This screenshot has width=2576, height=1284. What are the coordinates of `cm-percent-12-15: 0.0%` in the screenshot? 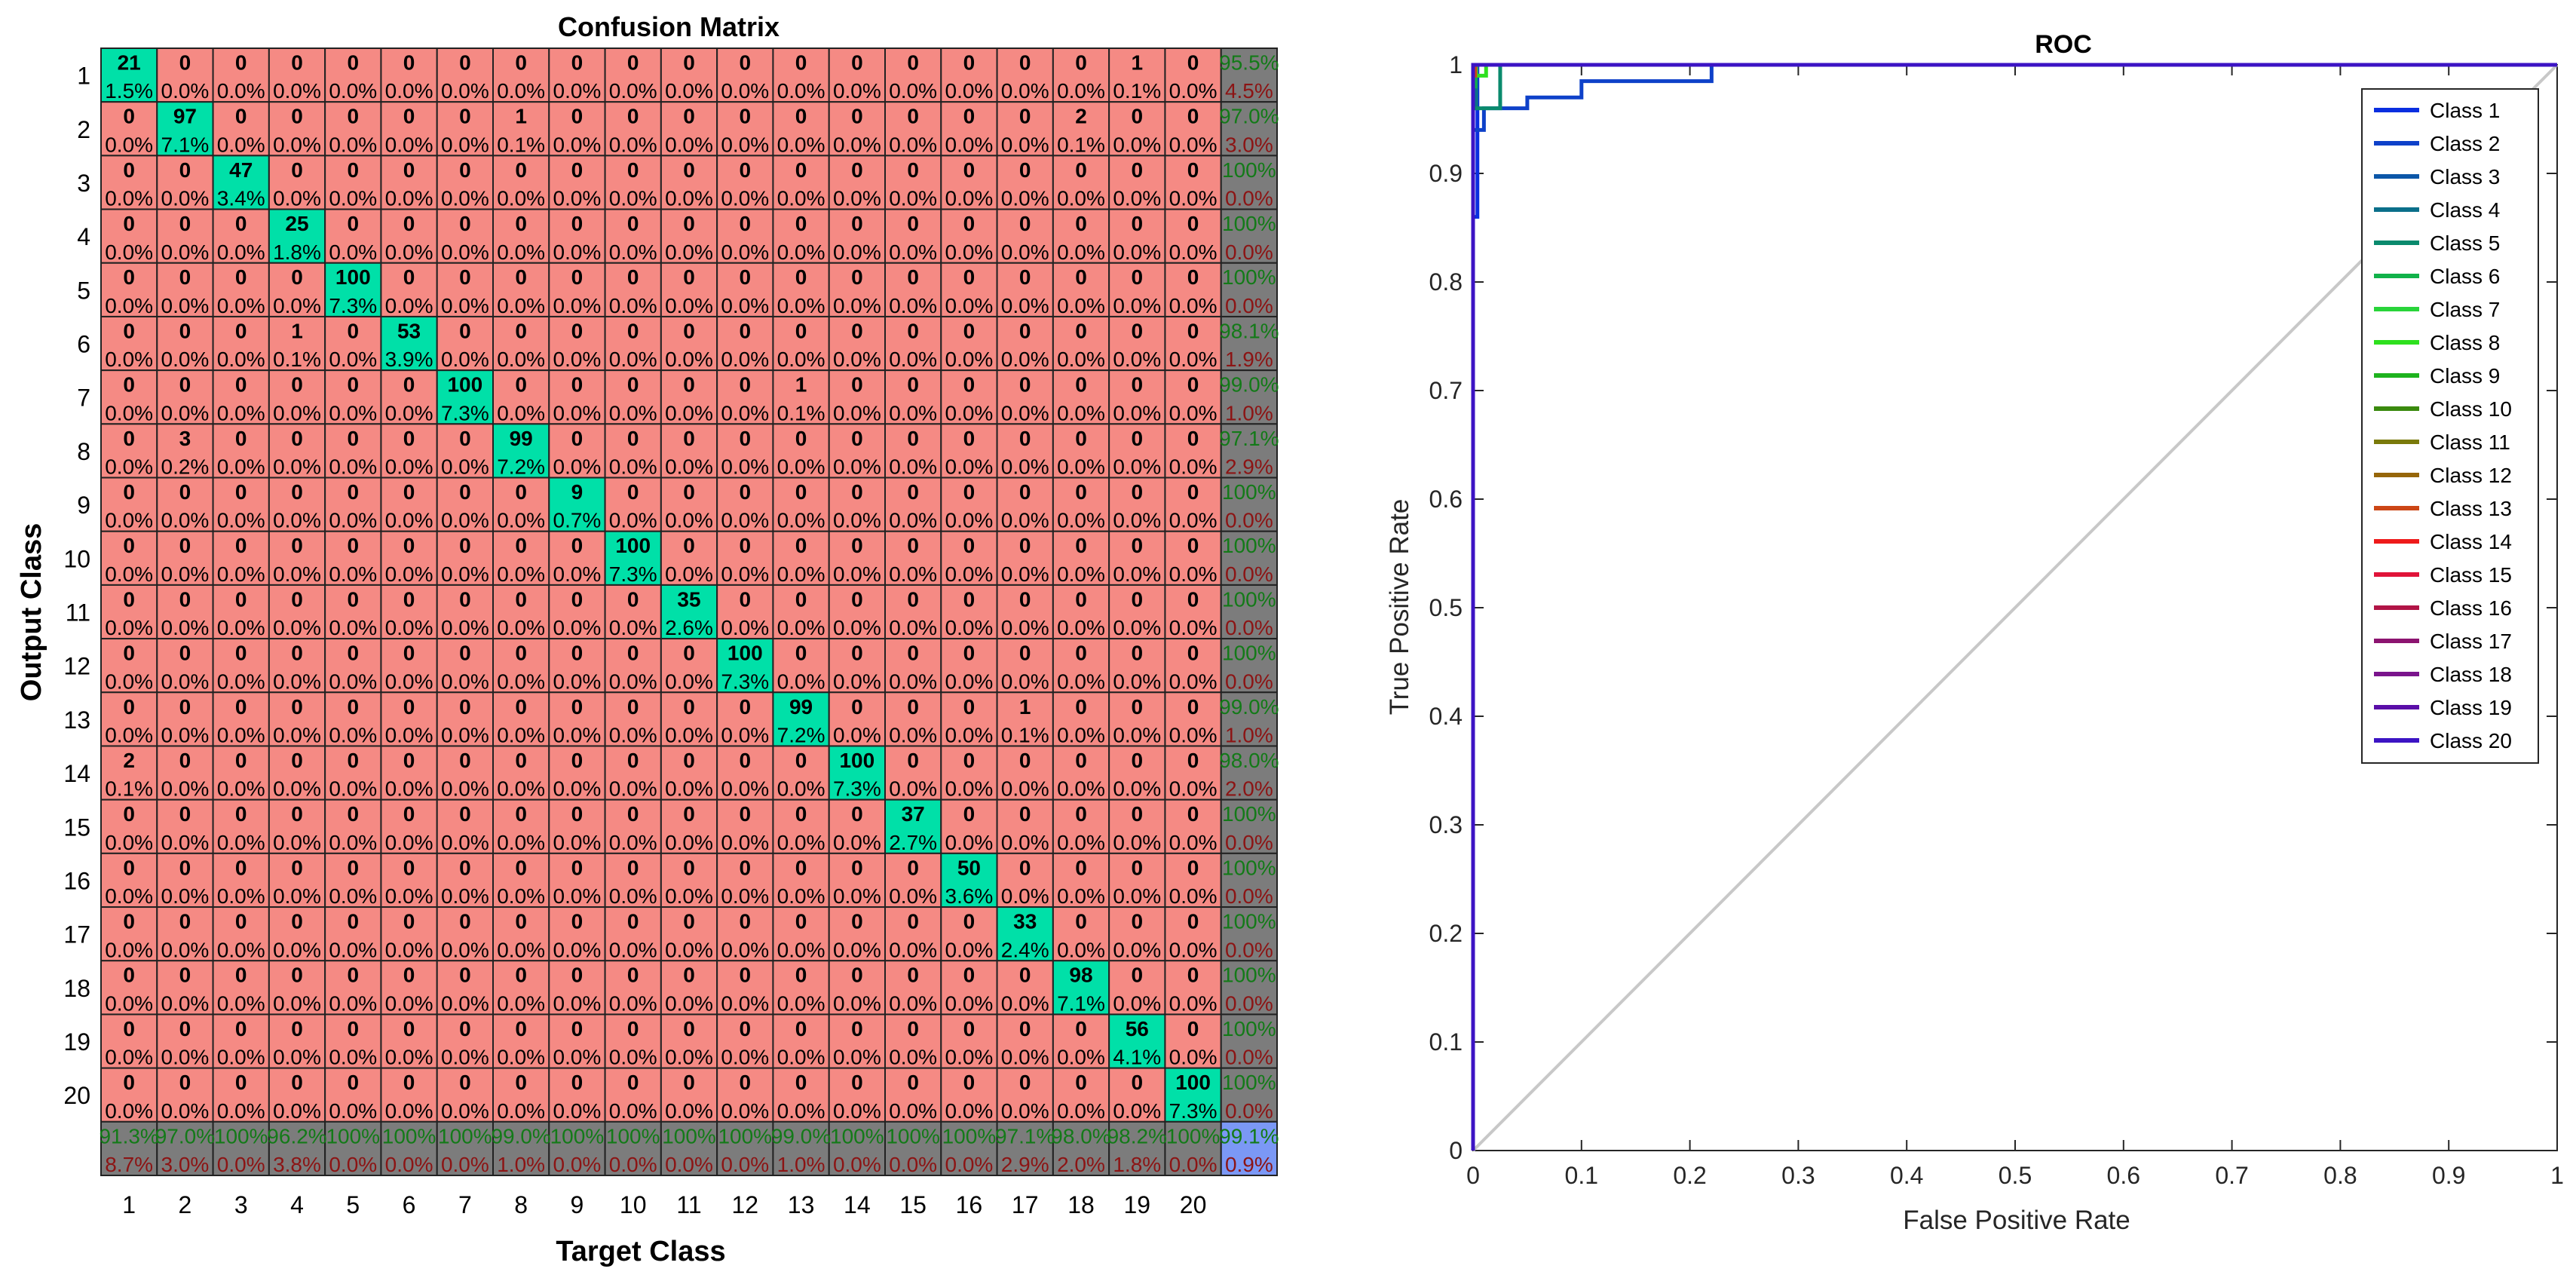 It's located at (913, 681).